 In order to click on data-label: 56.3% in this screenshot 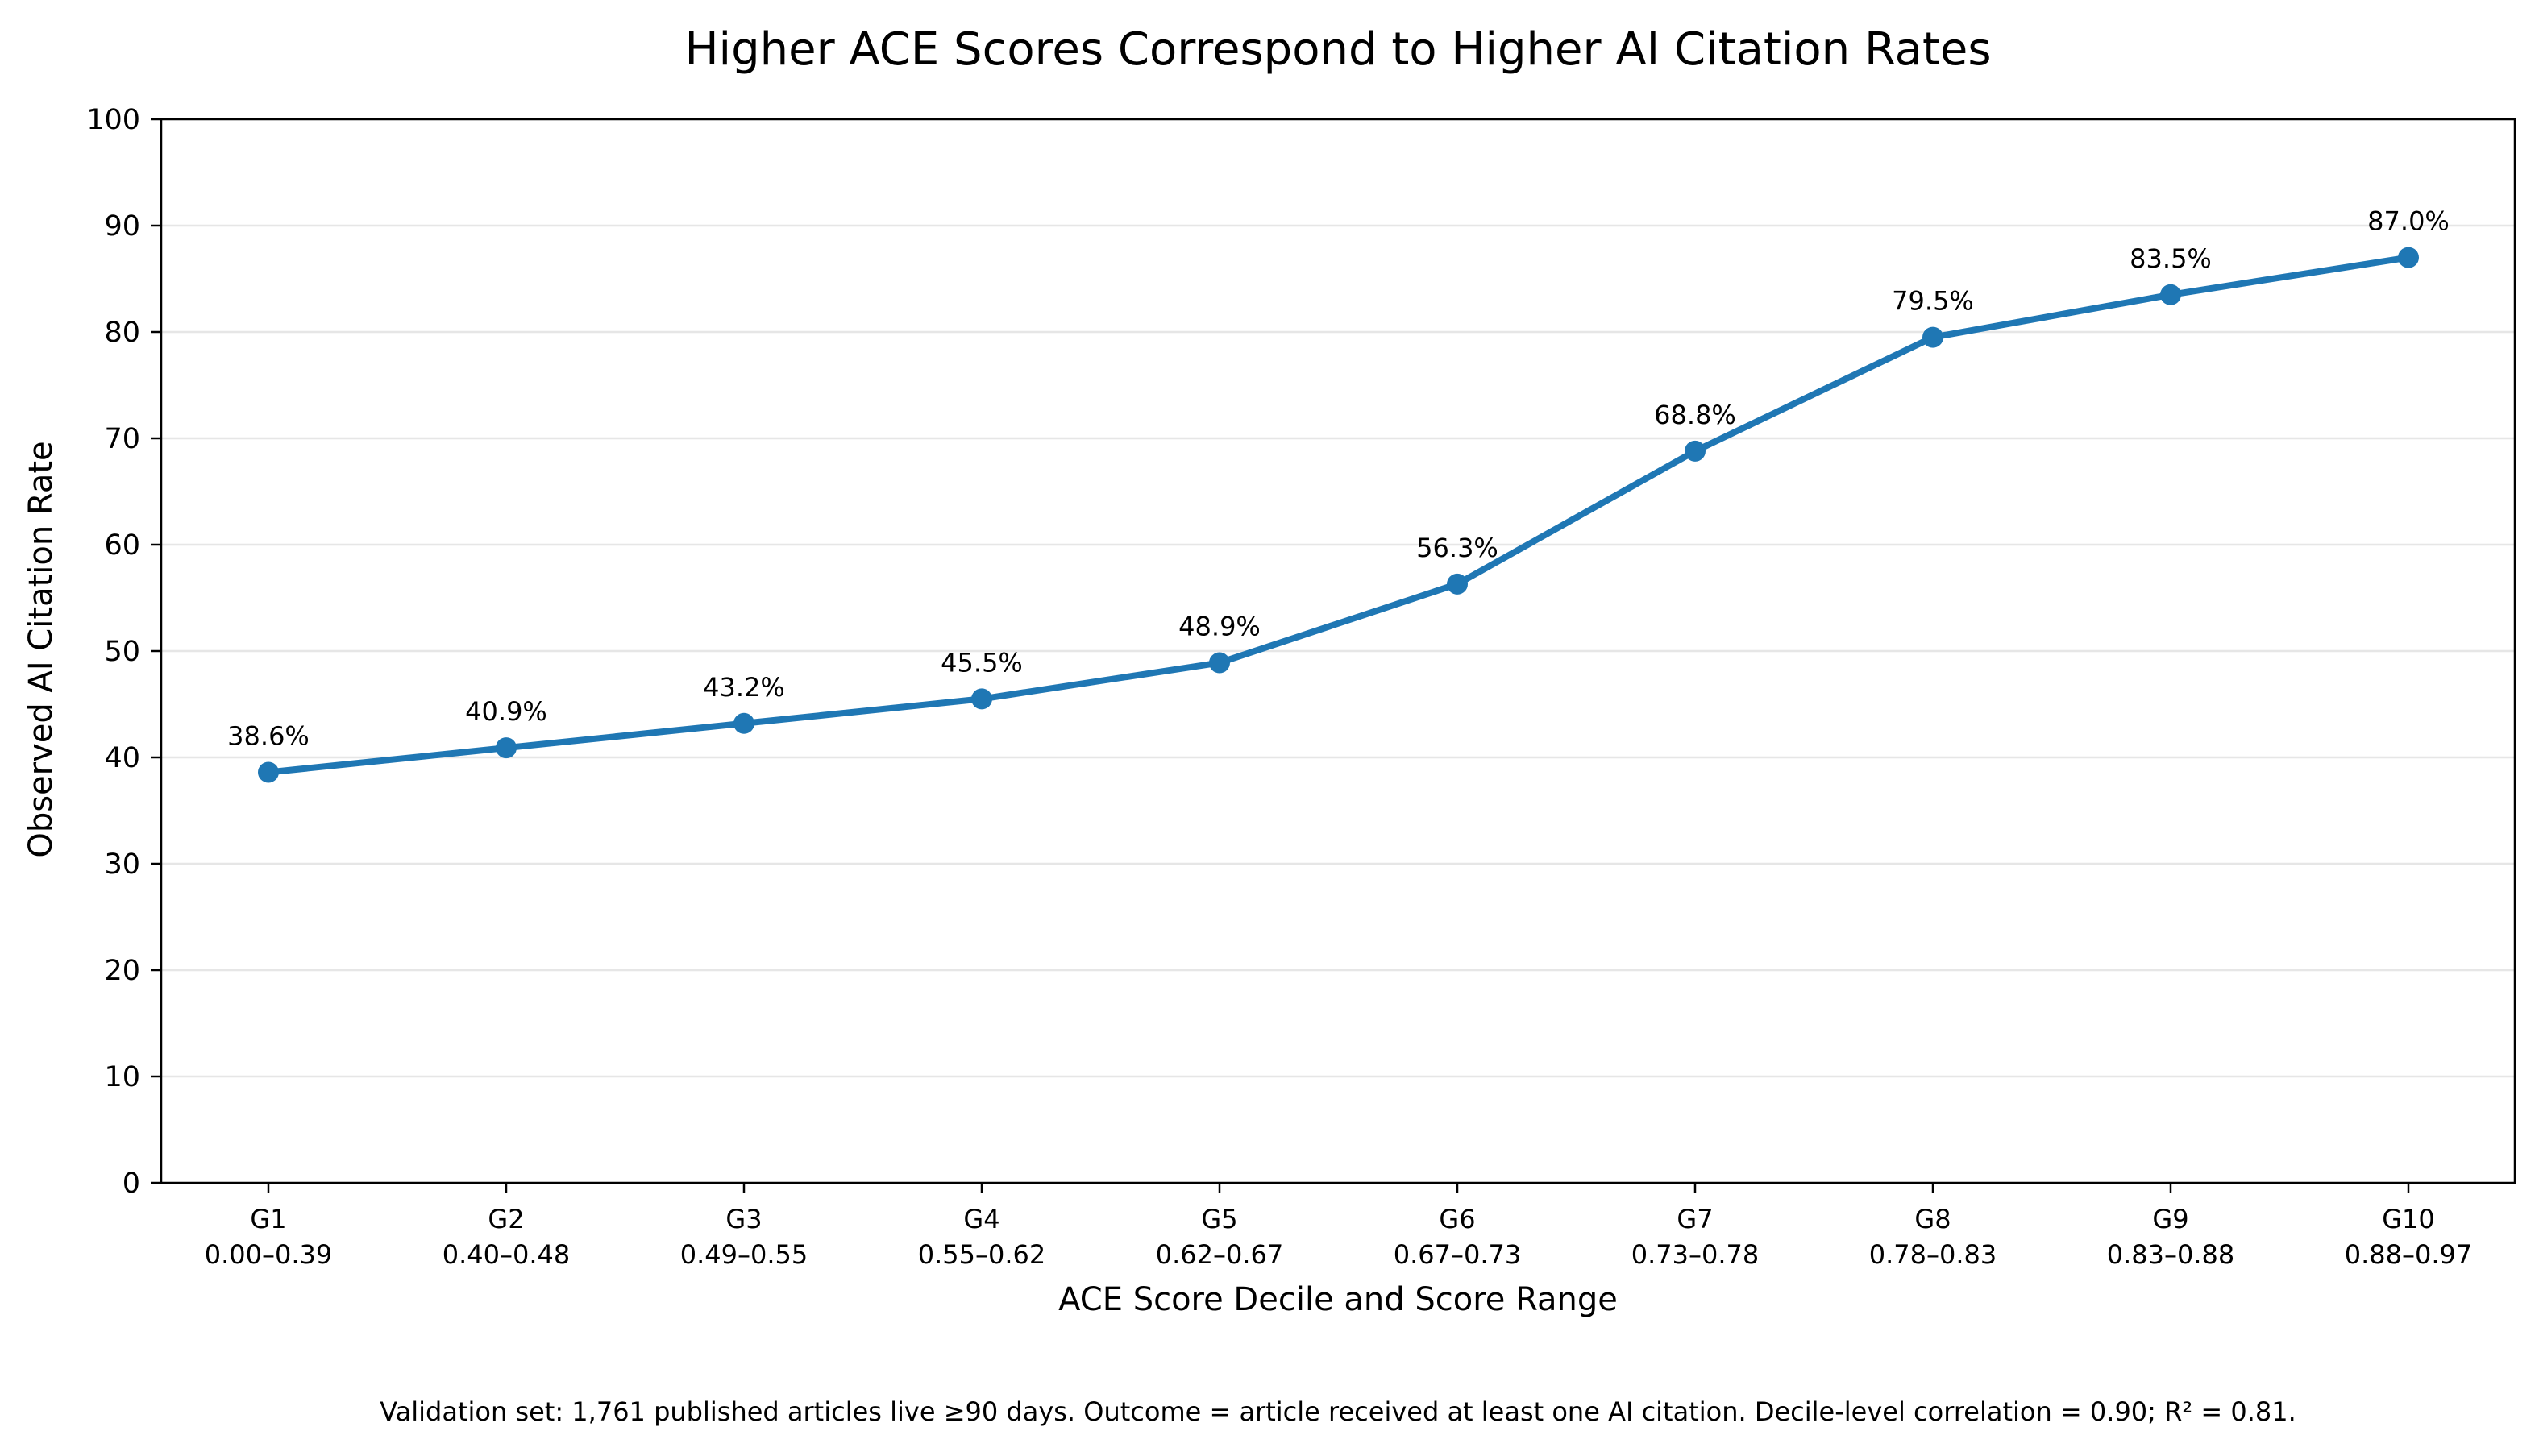, I will do `click(1457, 548)`.